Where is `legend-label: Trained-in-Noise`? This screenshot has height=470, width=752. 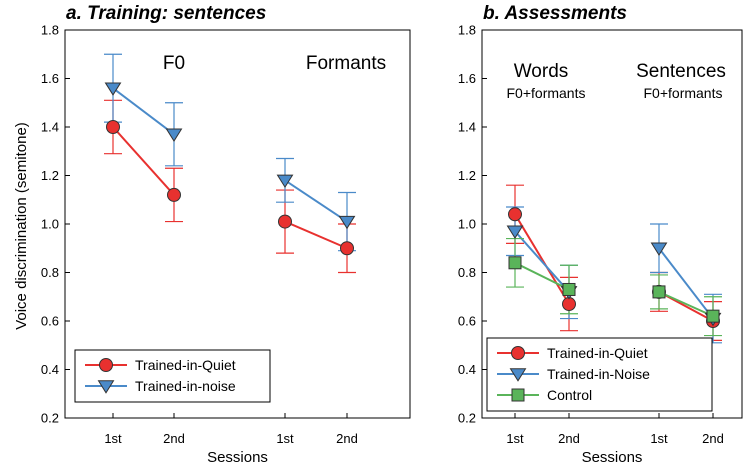
legend-label: Trained-in-Noise is located at coordinates (598, 374).